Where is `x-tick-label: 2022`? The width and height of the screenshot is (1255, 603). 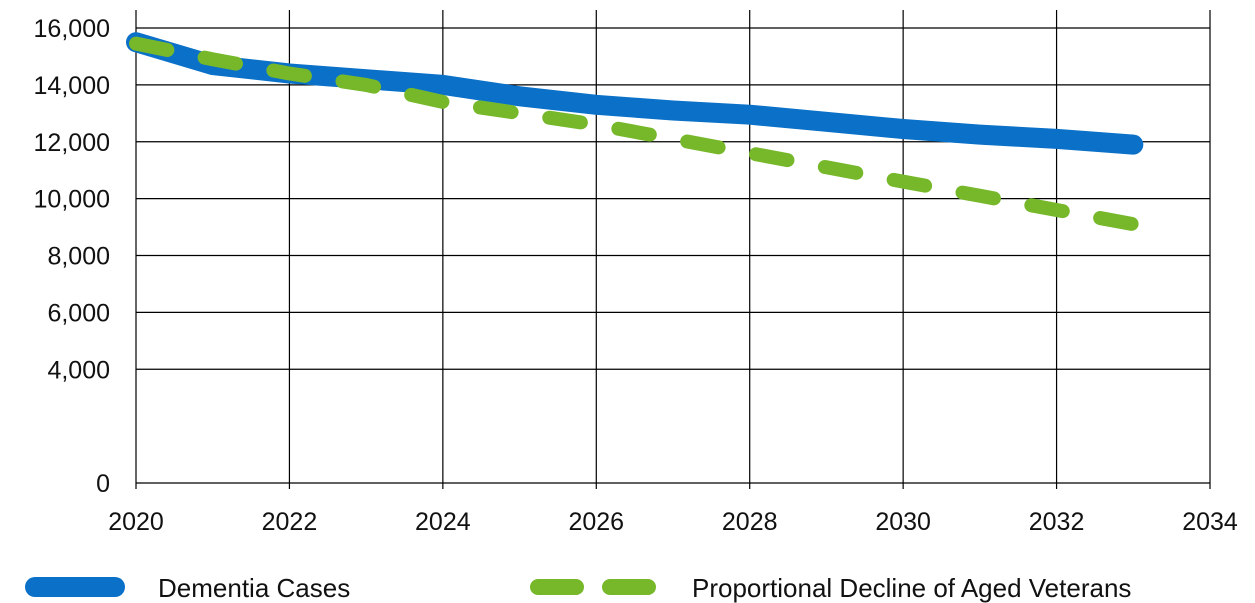
x-tick-label: 2022 is located at coordinates (290, 522).